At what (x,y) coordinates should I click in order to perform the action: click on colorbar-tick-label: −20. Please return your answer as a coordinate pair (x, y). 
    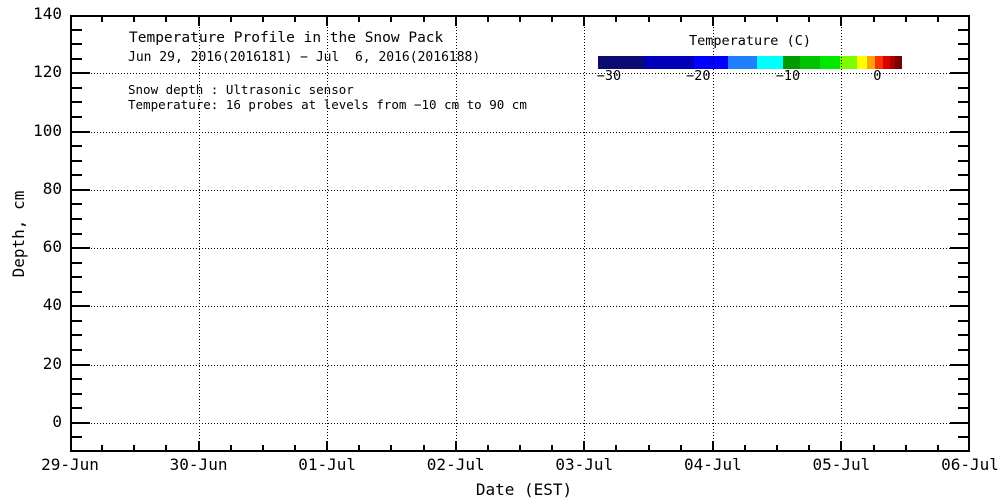
    Looking at the image, I should click on (698, 76).